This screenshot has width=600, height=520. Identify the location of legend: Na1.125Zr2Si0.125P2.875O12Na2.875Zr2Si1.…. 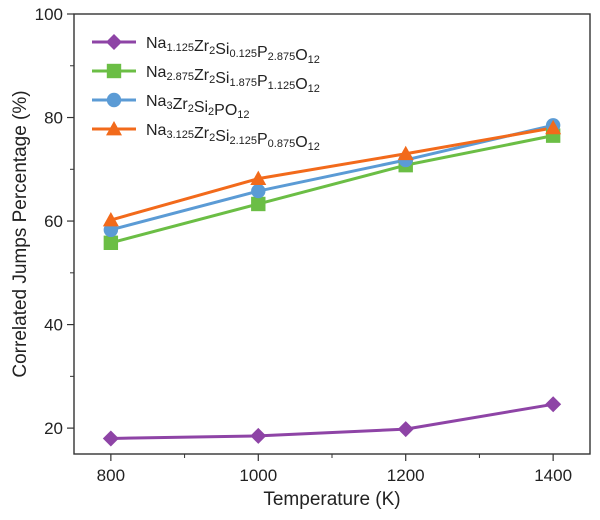
(206, 93).